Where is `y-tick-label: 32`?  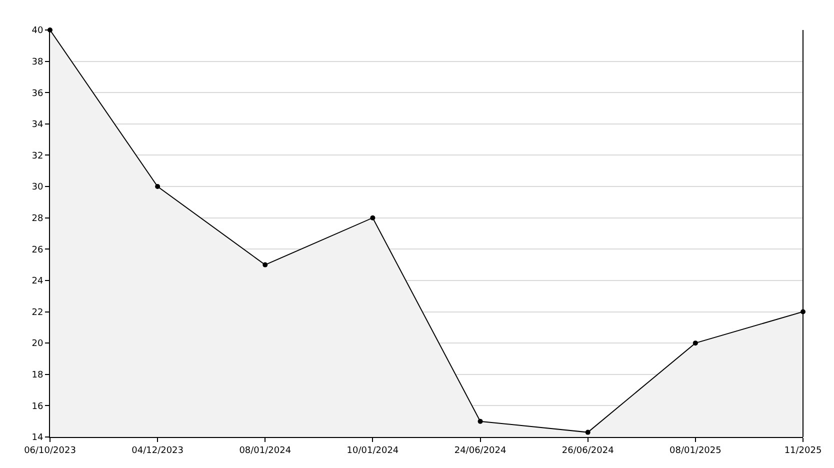
y-tick-label: 32 is located at coordinates (38, 156).